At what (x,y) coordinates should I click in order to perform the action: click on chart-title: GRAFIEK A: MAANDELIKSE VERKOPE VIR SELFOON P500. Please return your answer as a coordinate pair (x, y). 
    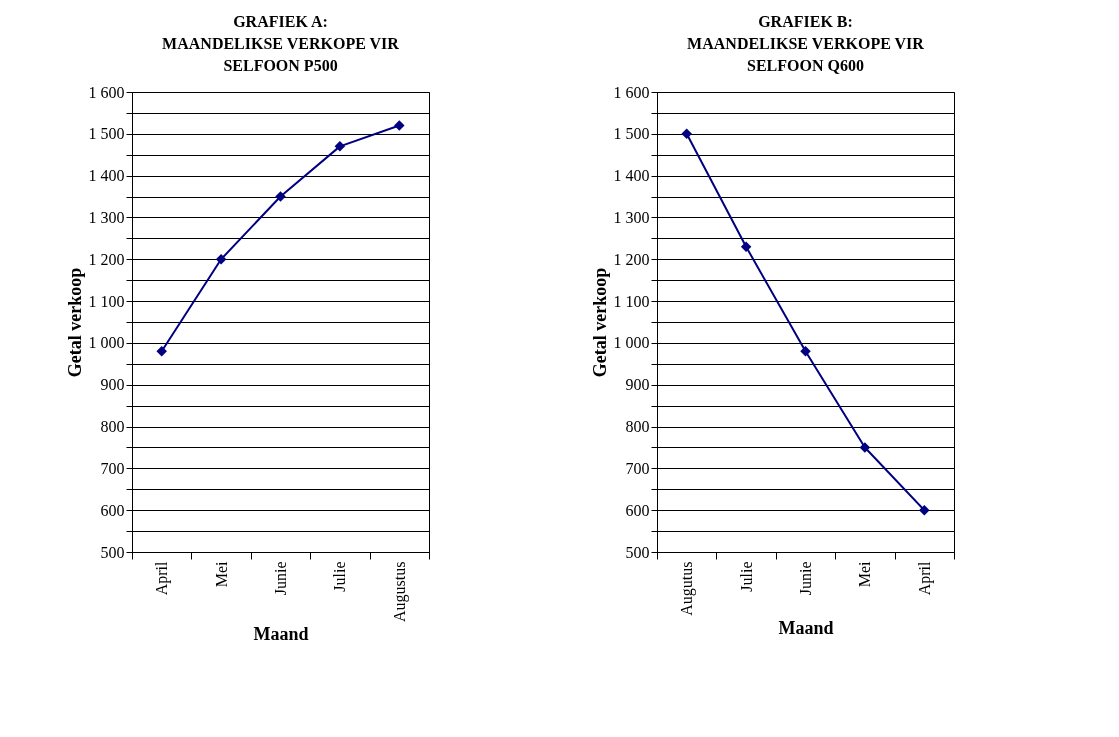
    Looking at the image, I should click on (281, 43).